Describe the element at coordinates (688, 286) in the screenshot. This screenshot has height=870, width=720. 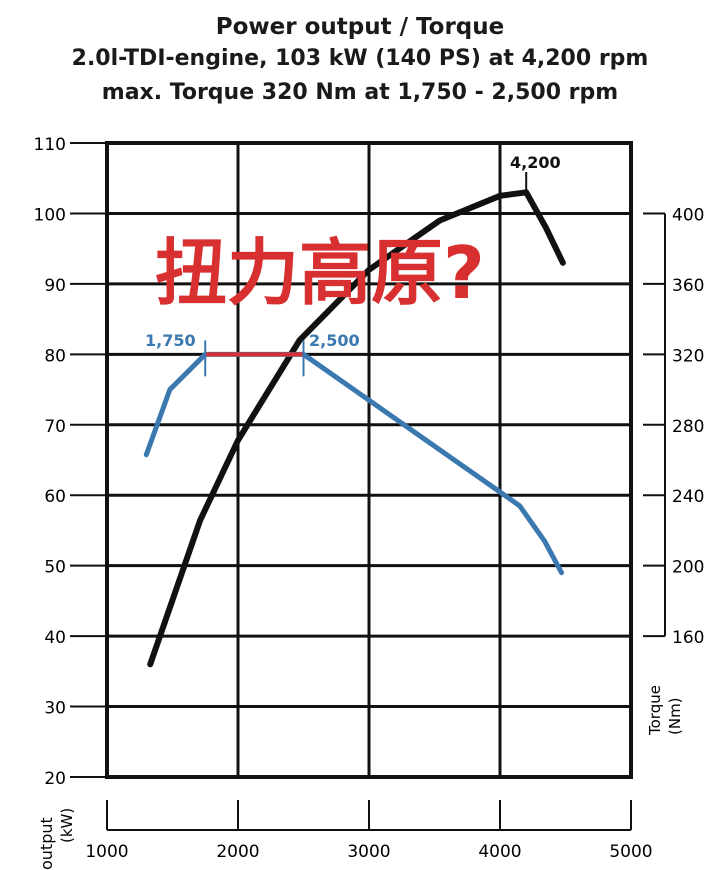
I see `y-tick-label-right: 360` at that location.